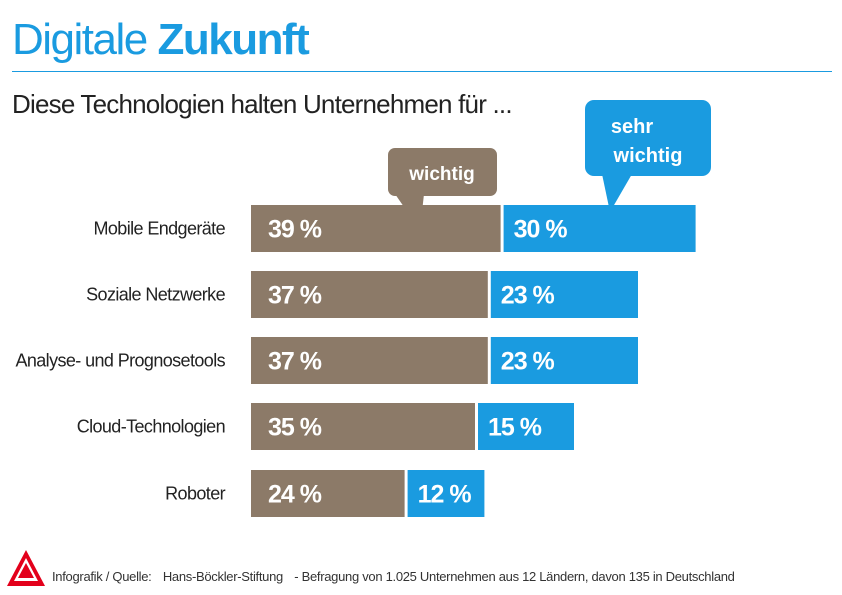 Image resolution: width=842 pixels, height=595 pixels. I want to click on category-label: Cloud-Technologien, so click(151, 427).